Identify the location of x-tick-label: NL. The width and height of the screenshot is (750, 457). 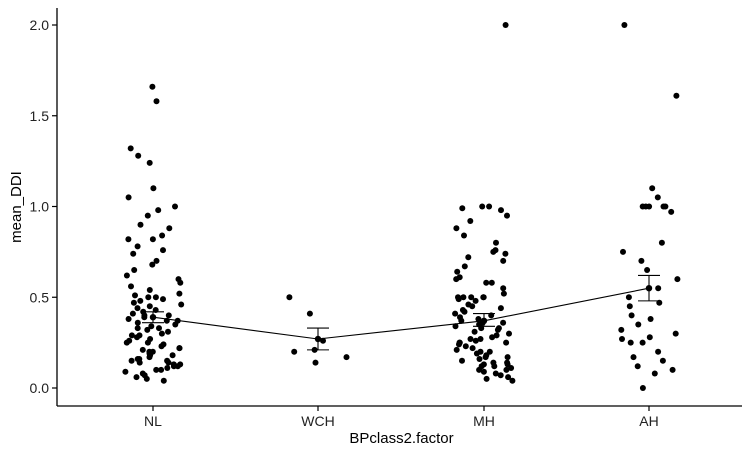
(153, 421).